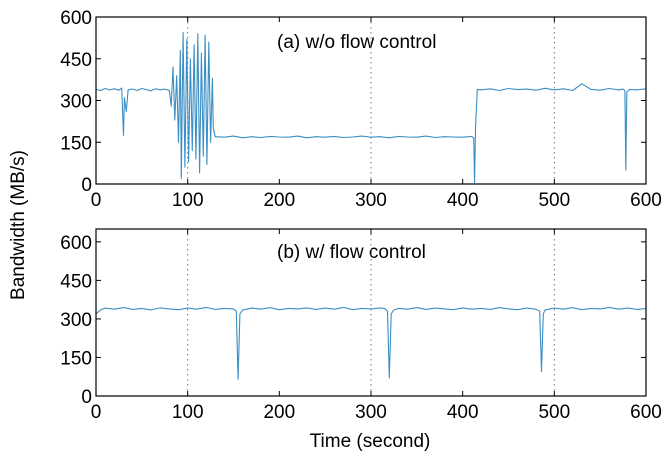  I want to click on panel-a-y-tick-label-0: 0, so click(86, 185).